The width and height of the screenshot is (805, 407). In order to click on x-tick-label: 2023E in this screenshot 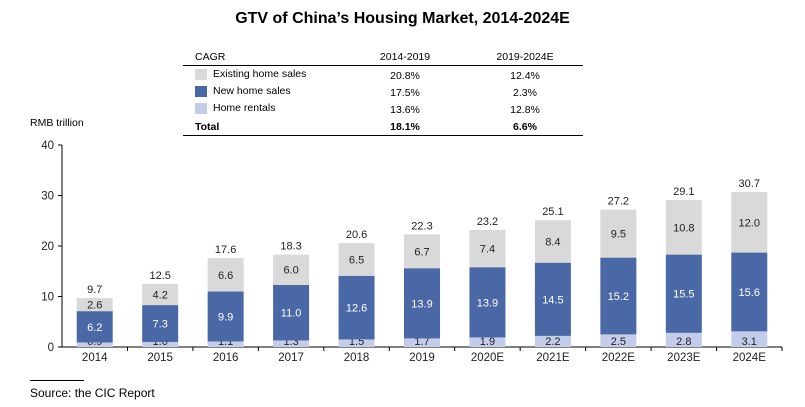, I will do `click(684, 358)`.